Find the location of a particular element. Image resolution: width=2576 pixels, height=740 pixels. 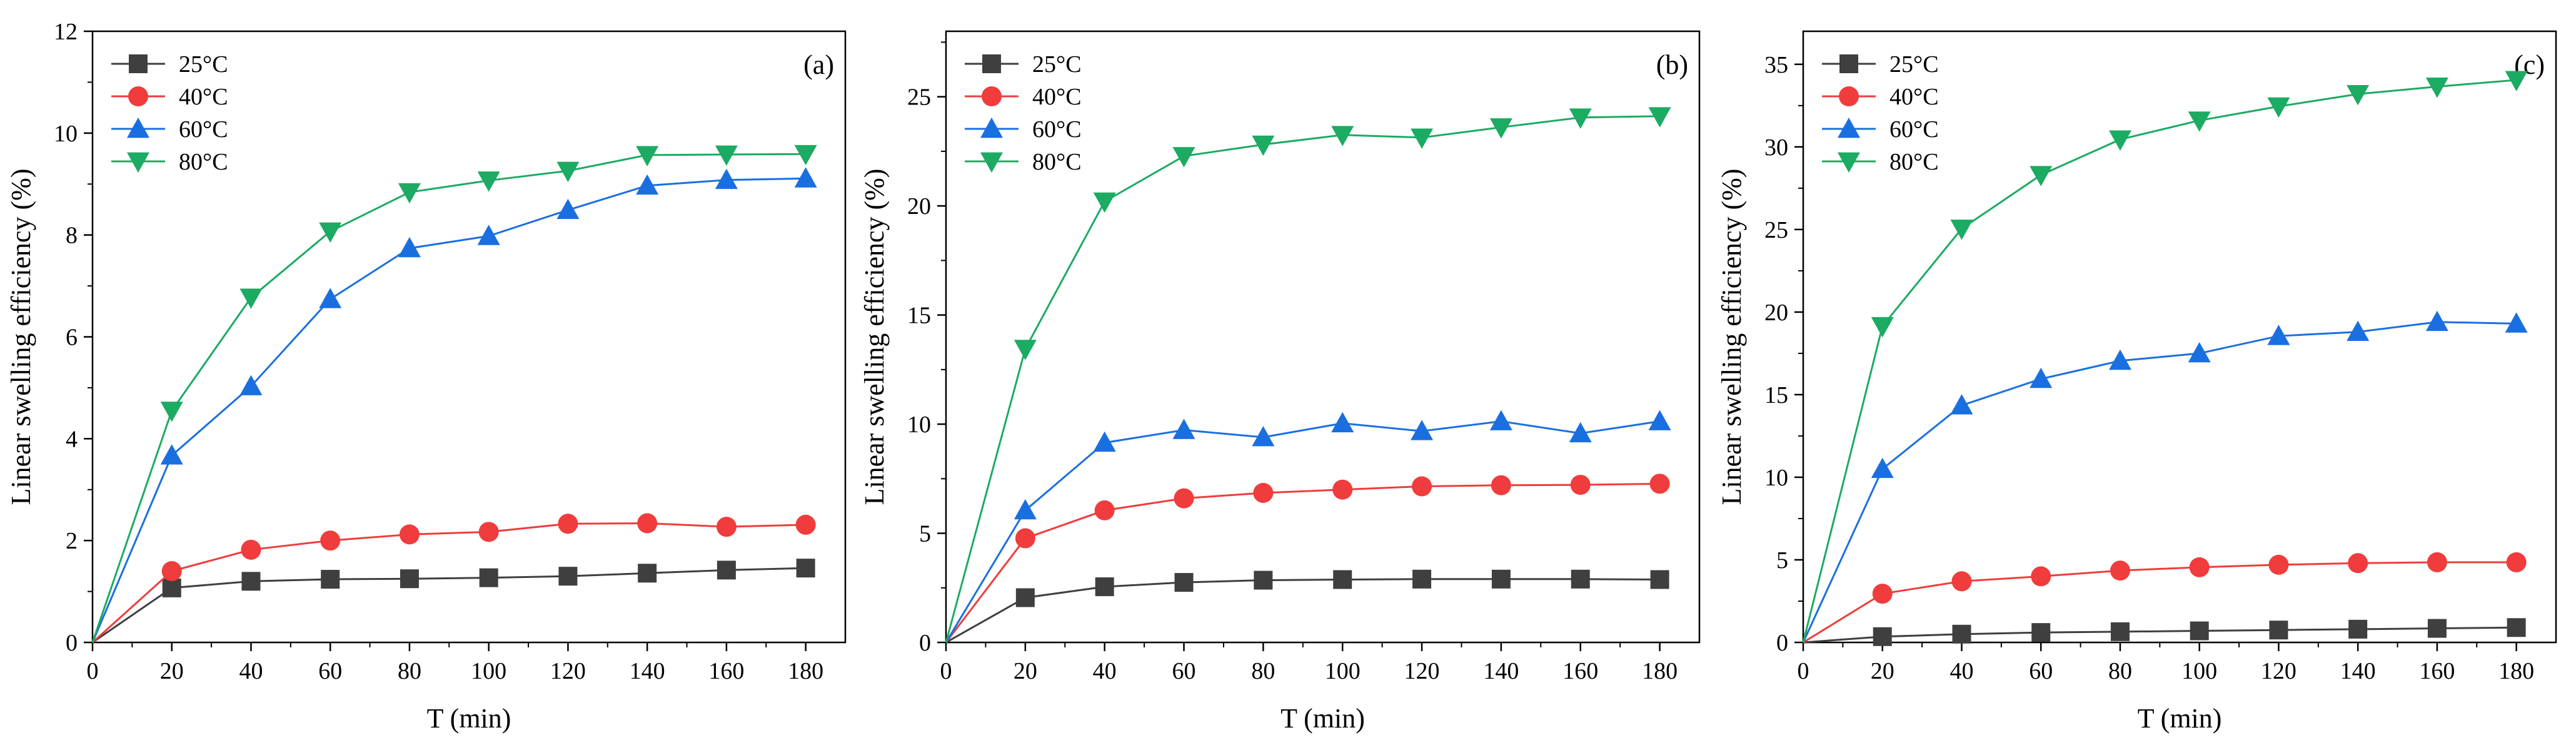

y-tick-label: 25 is located at coordinates (919, 98).